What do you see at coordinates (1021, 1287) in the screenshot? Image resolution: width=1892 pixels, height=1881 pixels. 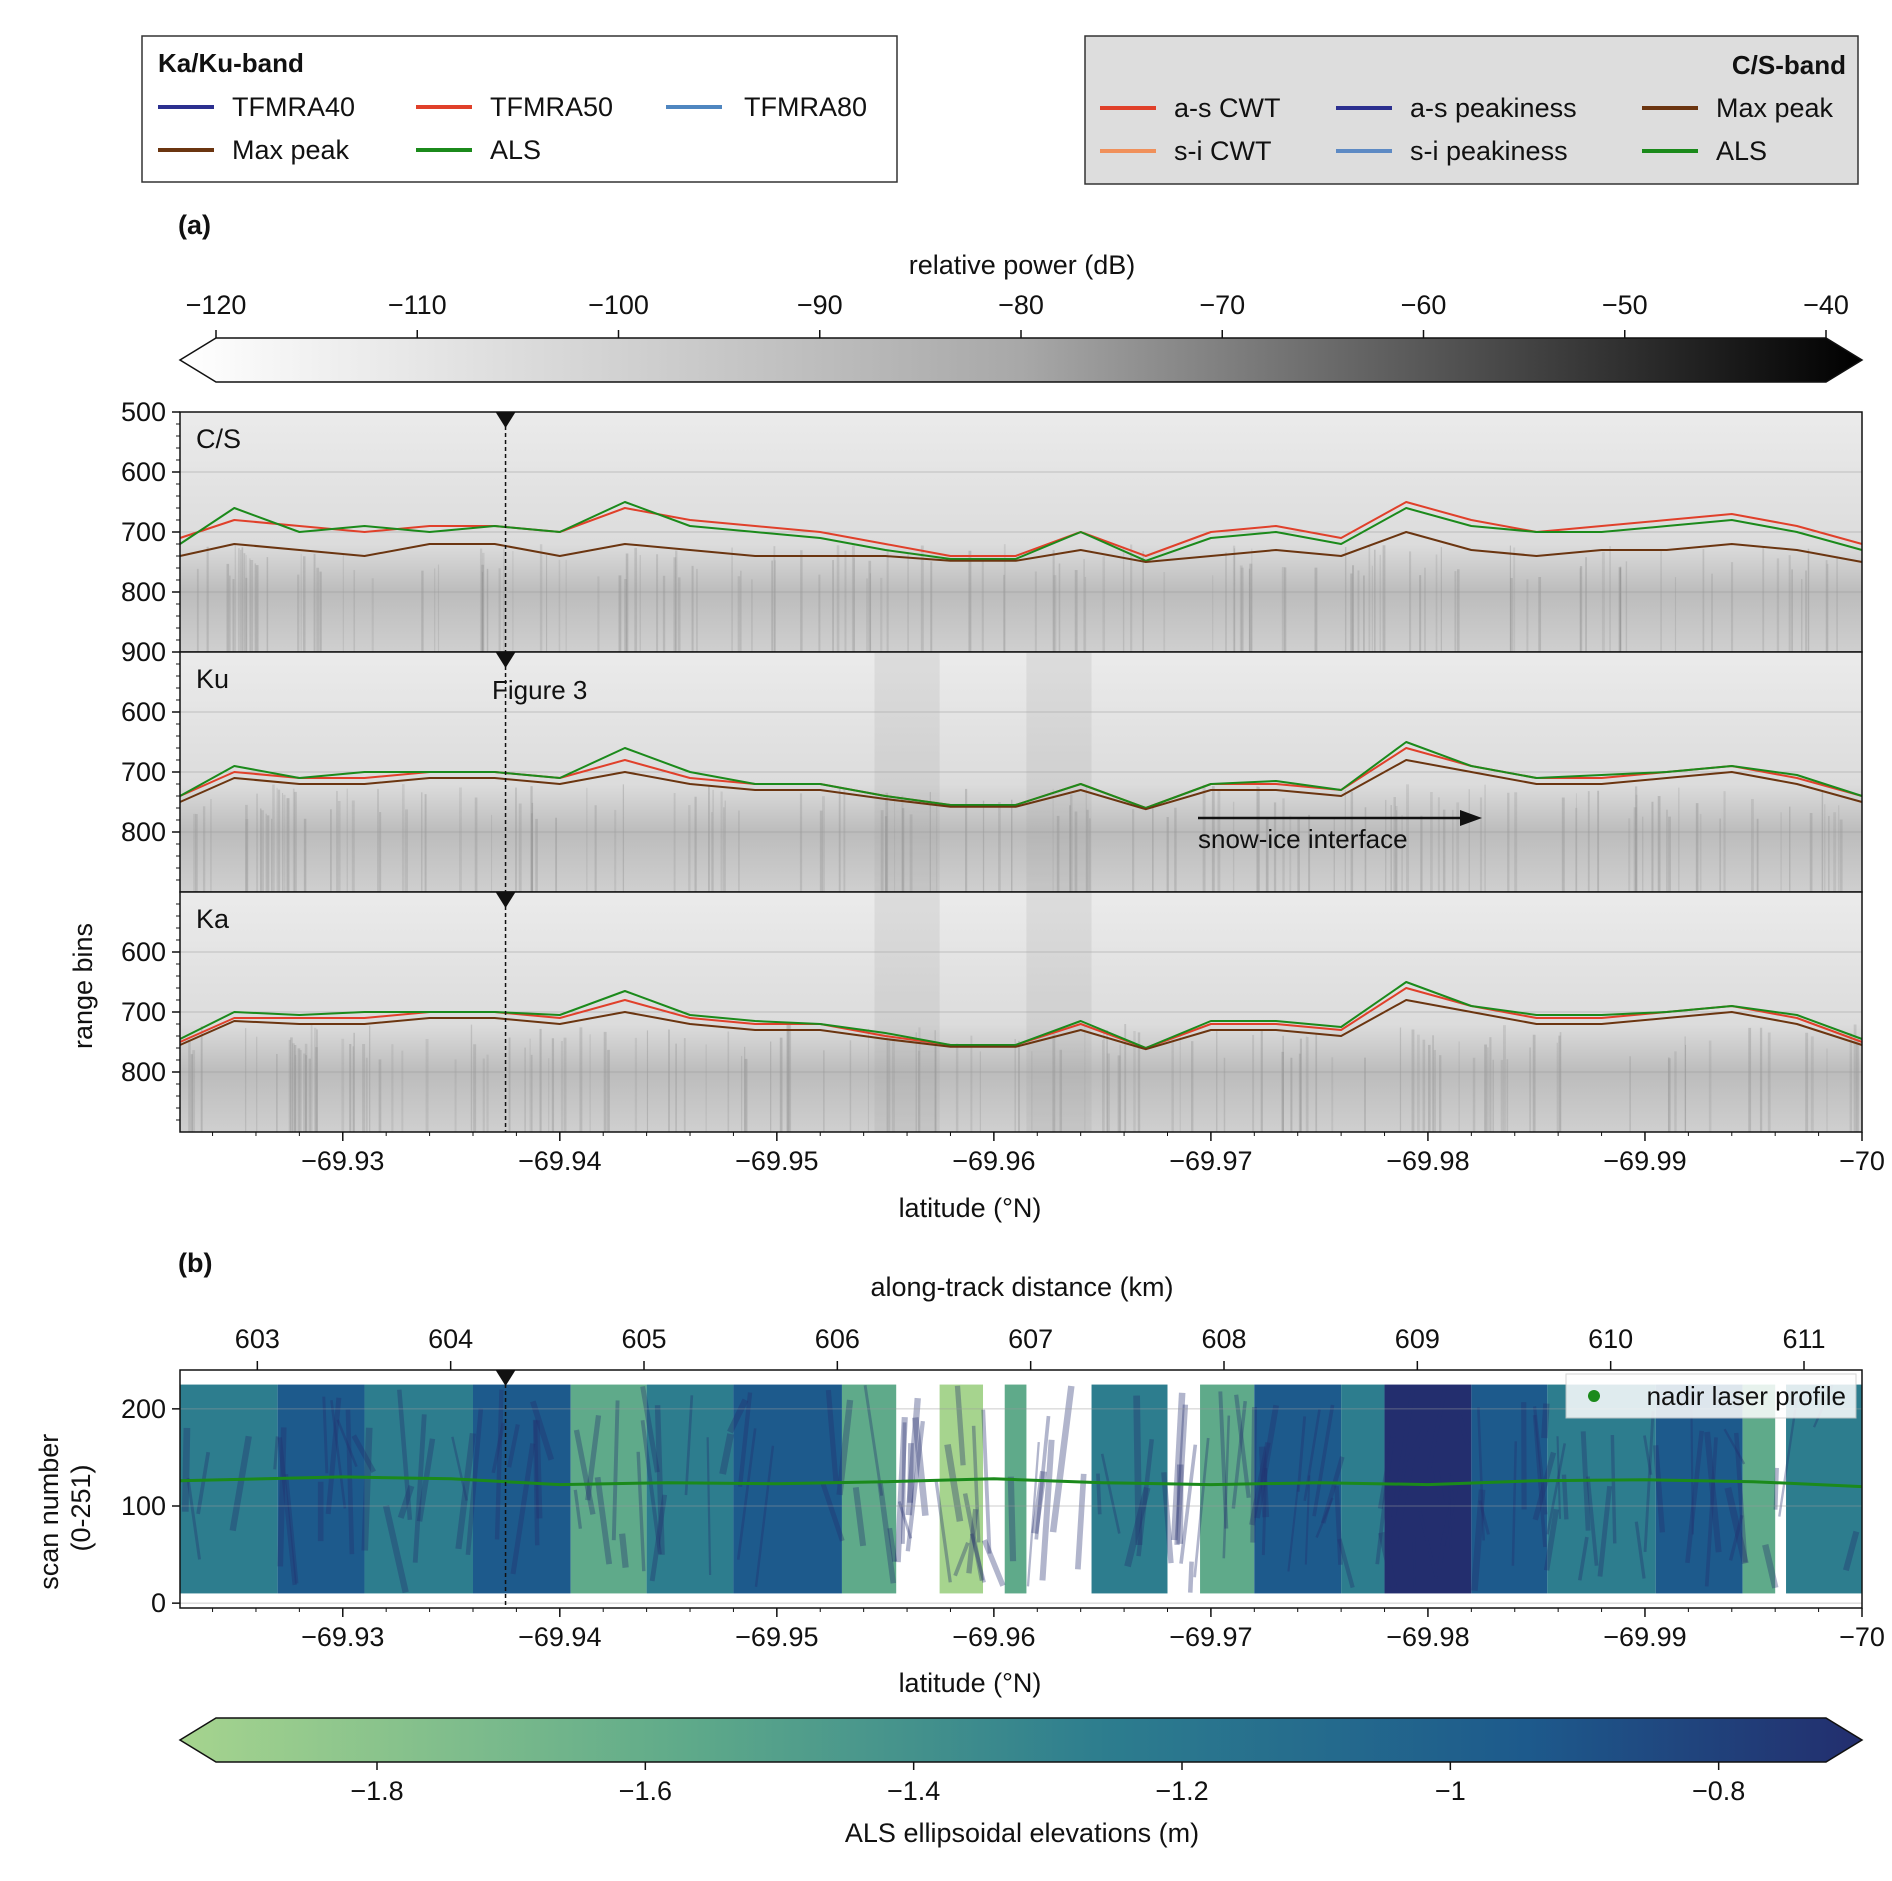 I see `distance-axis-label: along-track distance (km)` at bounding box center [1021, 1287].